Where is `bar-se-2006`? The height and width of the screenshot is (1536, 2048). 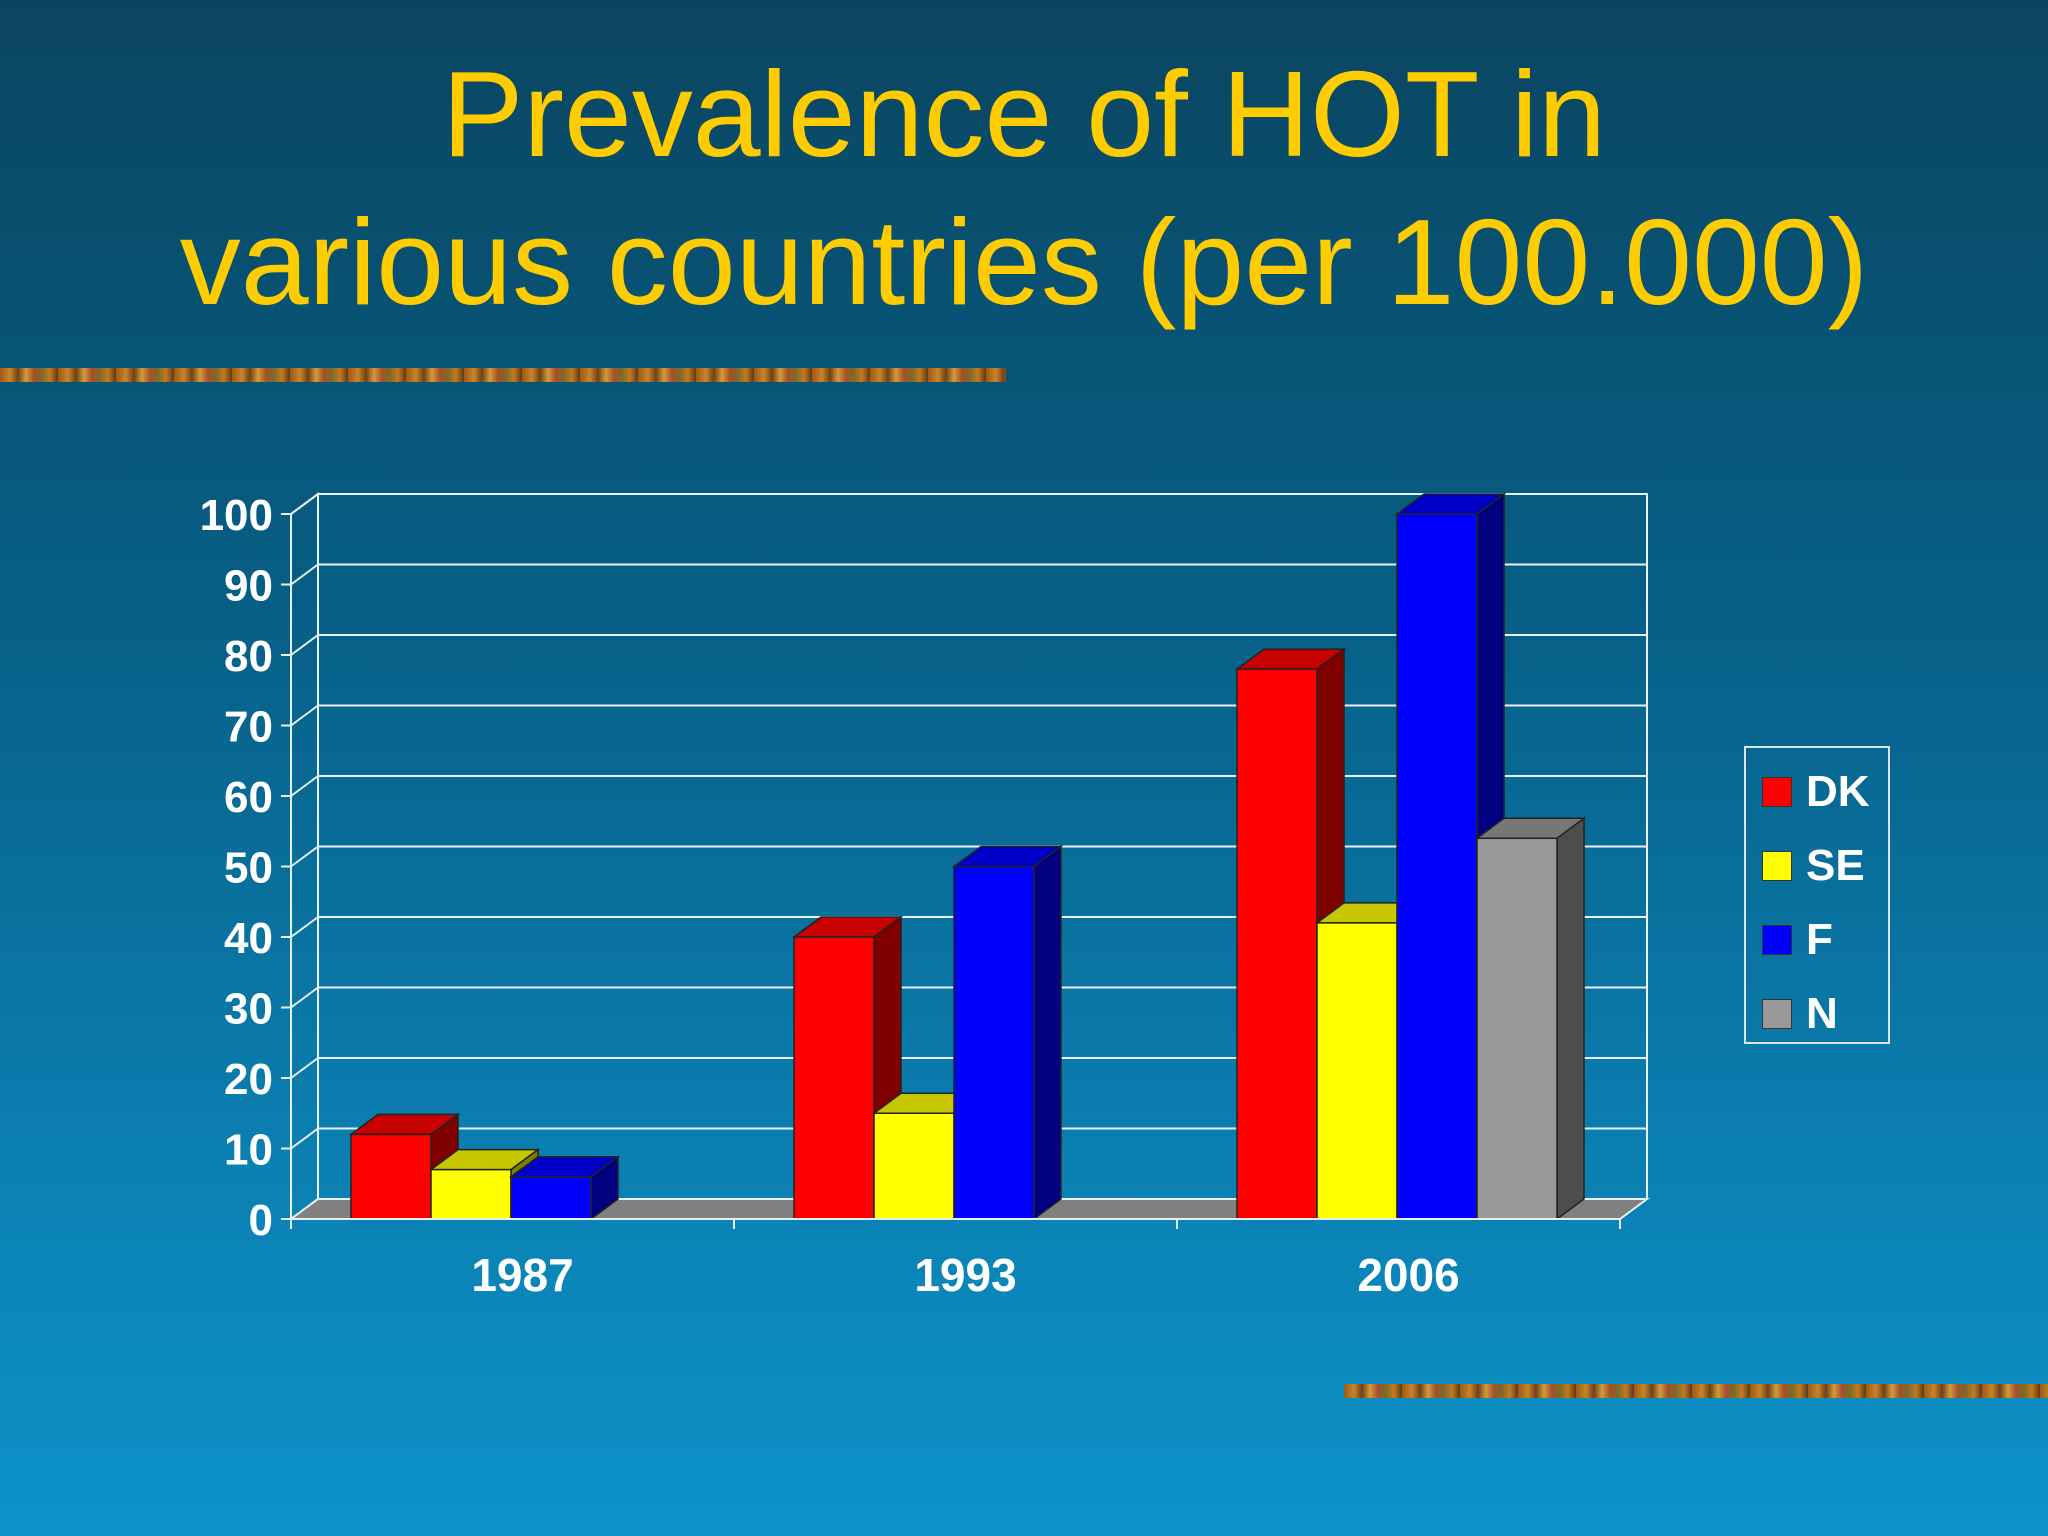 bar-se-2006 is located at coordinates (1357, 1071).